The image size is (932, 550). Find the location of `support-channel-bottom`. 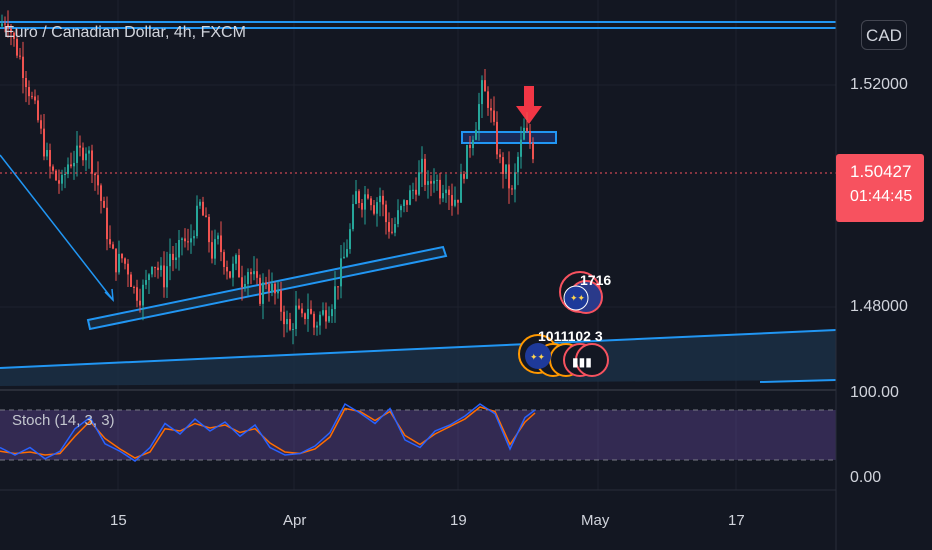

support-channel-bottom is located at coordinates (798, 381).